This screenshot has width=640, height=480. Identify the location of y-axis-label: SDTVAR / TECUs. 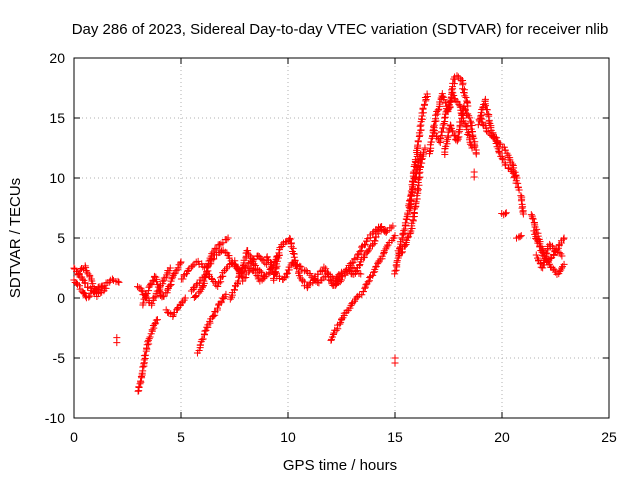
(15, 238).